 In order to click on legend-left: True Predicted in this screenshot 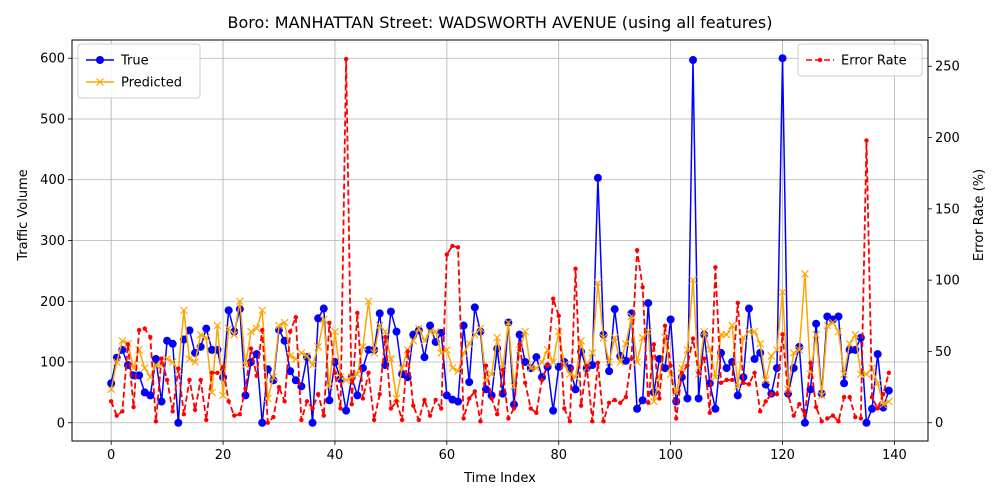, I will do `click(139, 71)`.